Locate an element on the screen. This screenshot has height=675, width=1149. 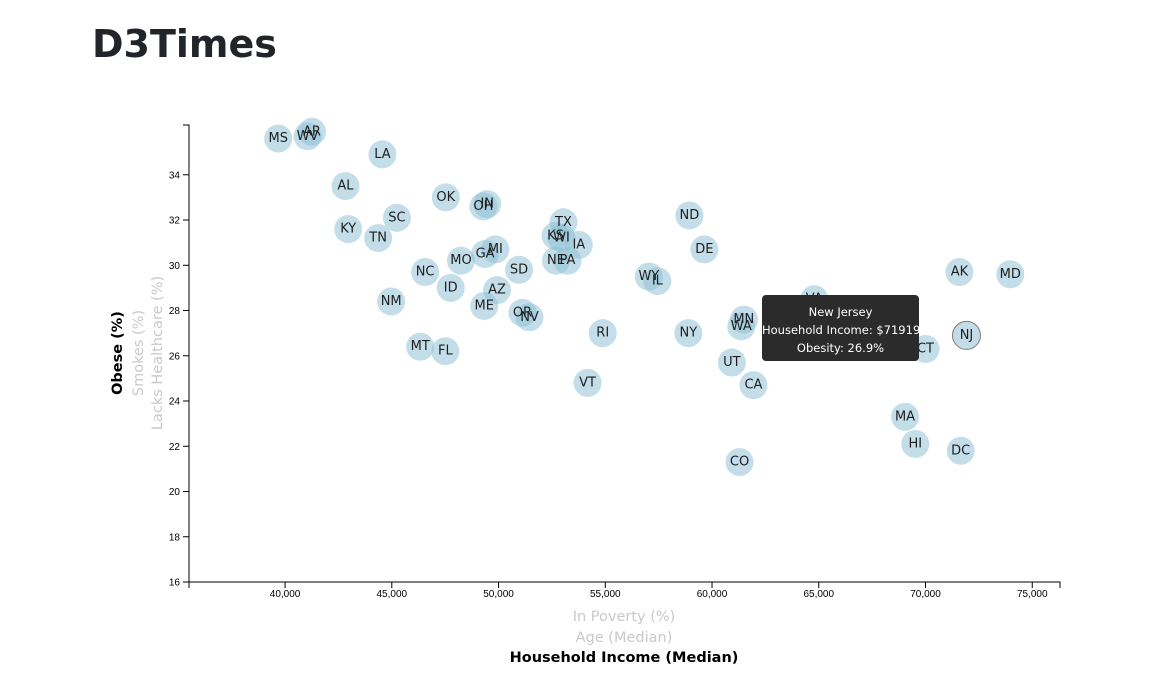
x-tick: 60,000 is located at coordinates (712, 591).